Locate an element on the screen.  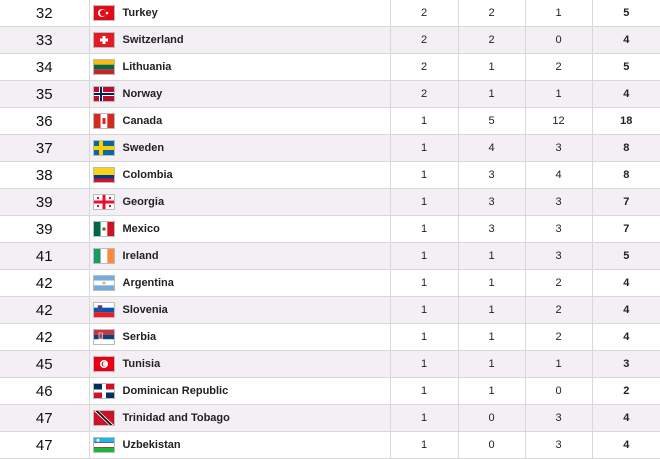
country-name: Sweden is located at coordinates (143, 147).